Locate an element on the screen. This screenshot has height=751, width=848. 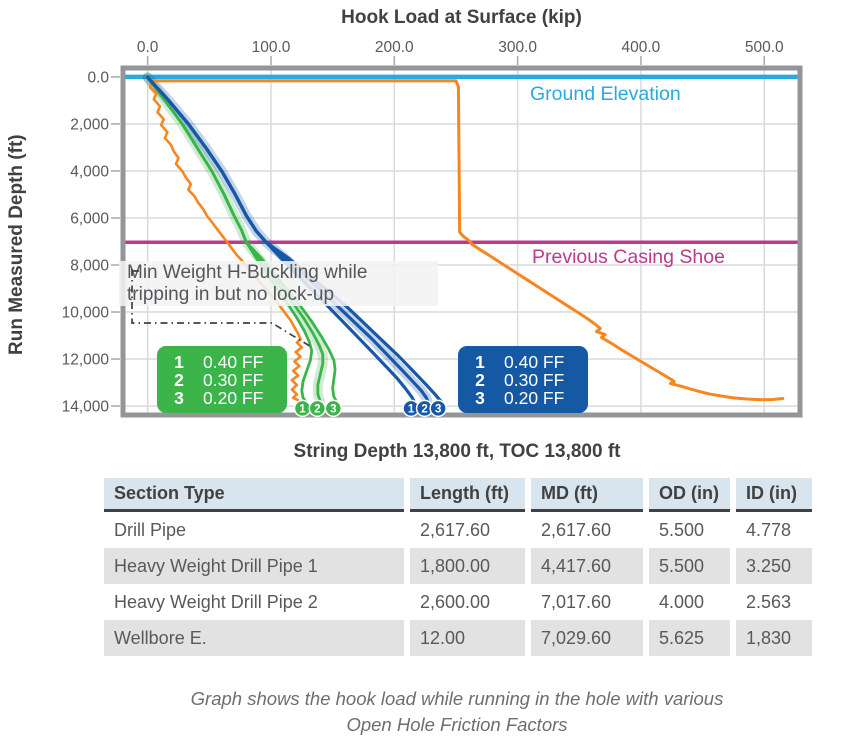
table-cell: 4,417.60 is located at coordinates (587, 566).